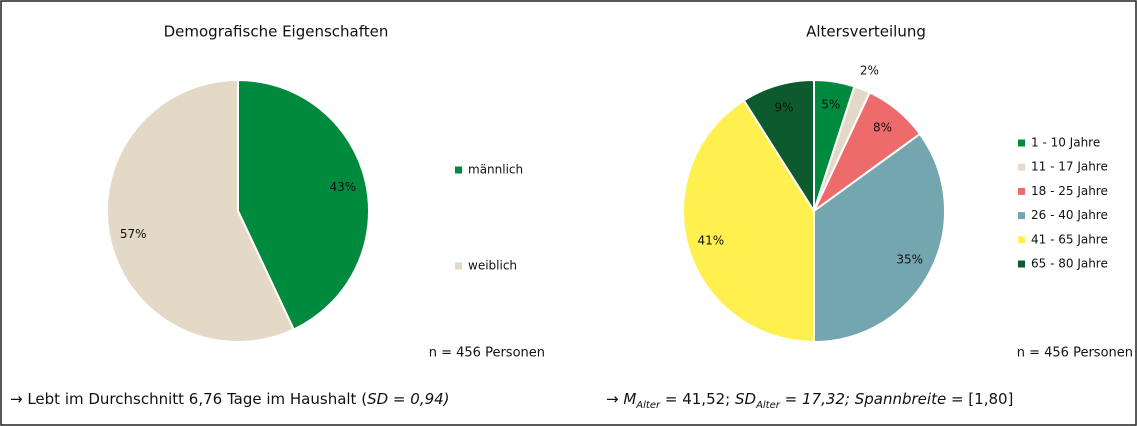 The image size is (1137, 426). I want to click on summary-text: = 41,52;, so click(697, 399).